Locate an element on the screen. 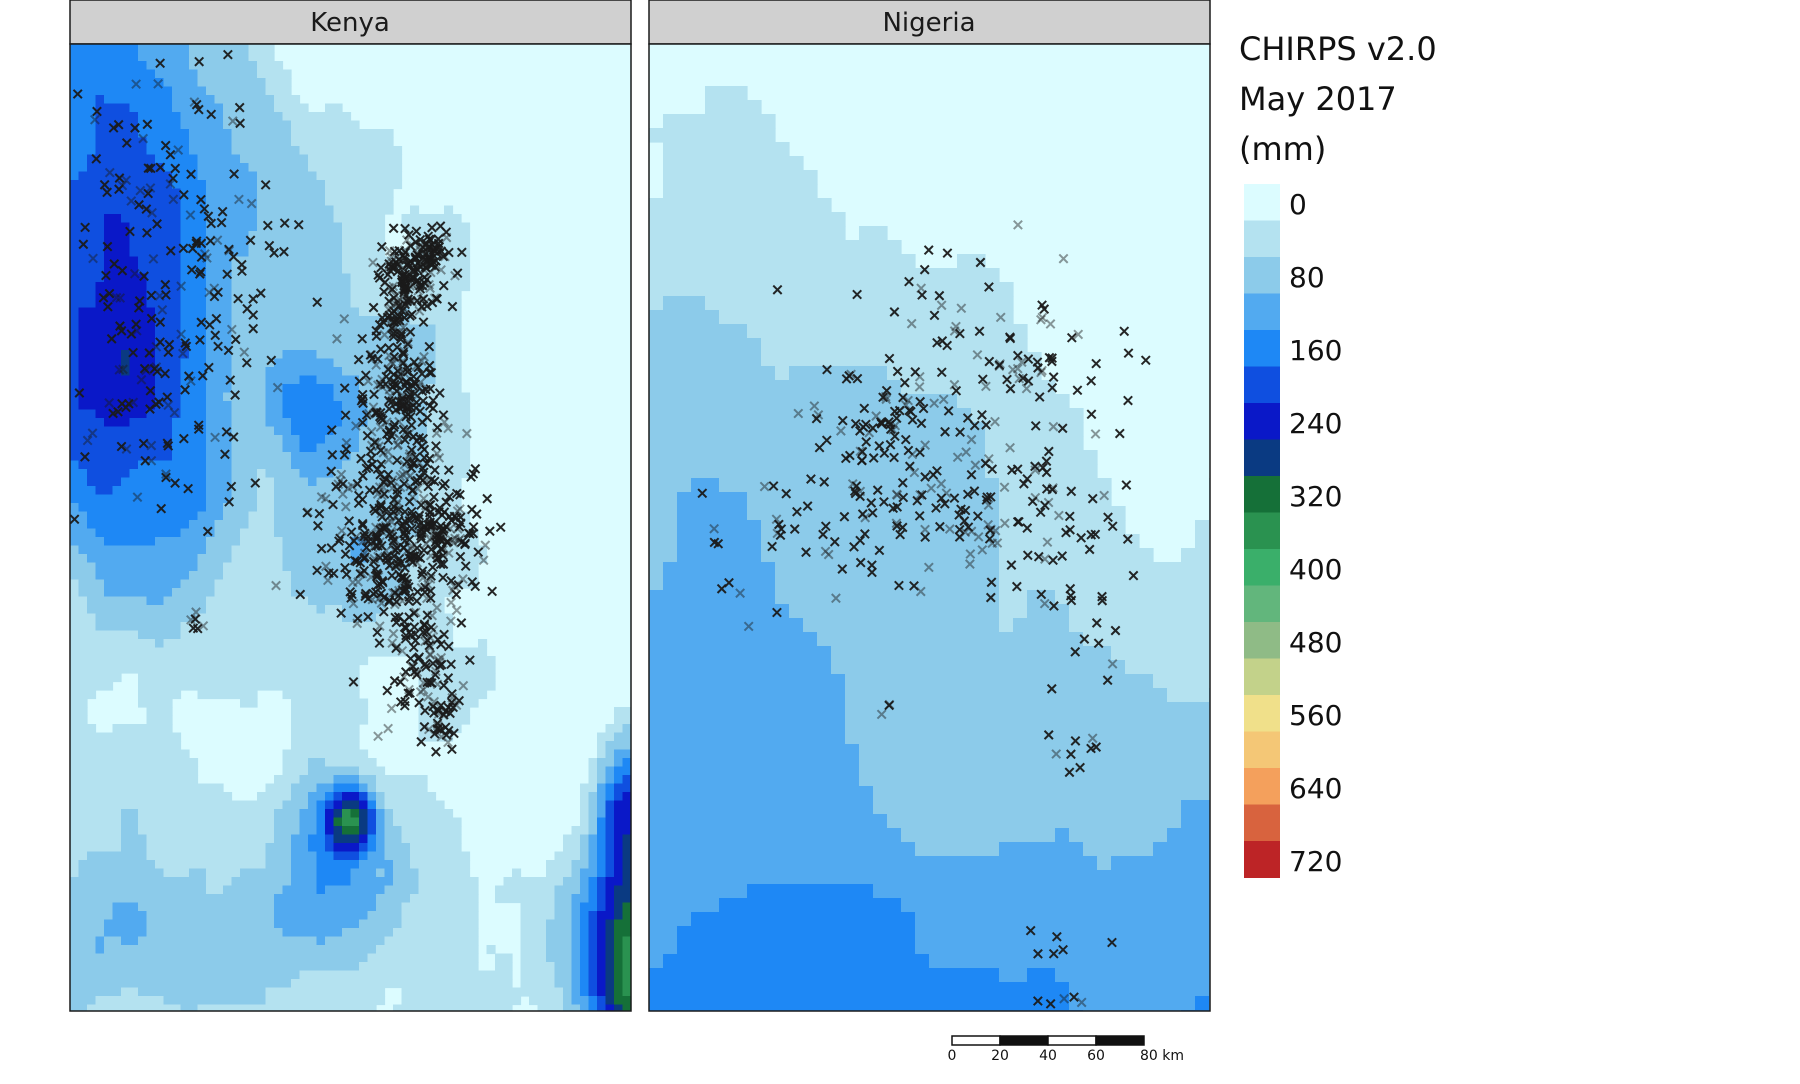  legend-swatch is located at coordinates (1262, 859).